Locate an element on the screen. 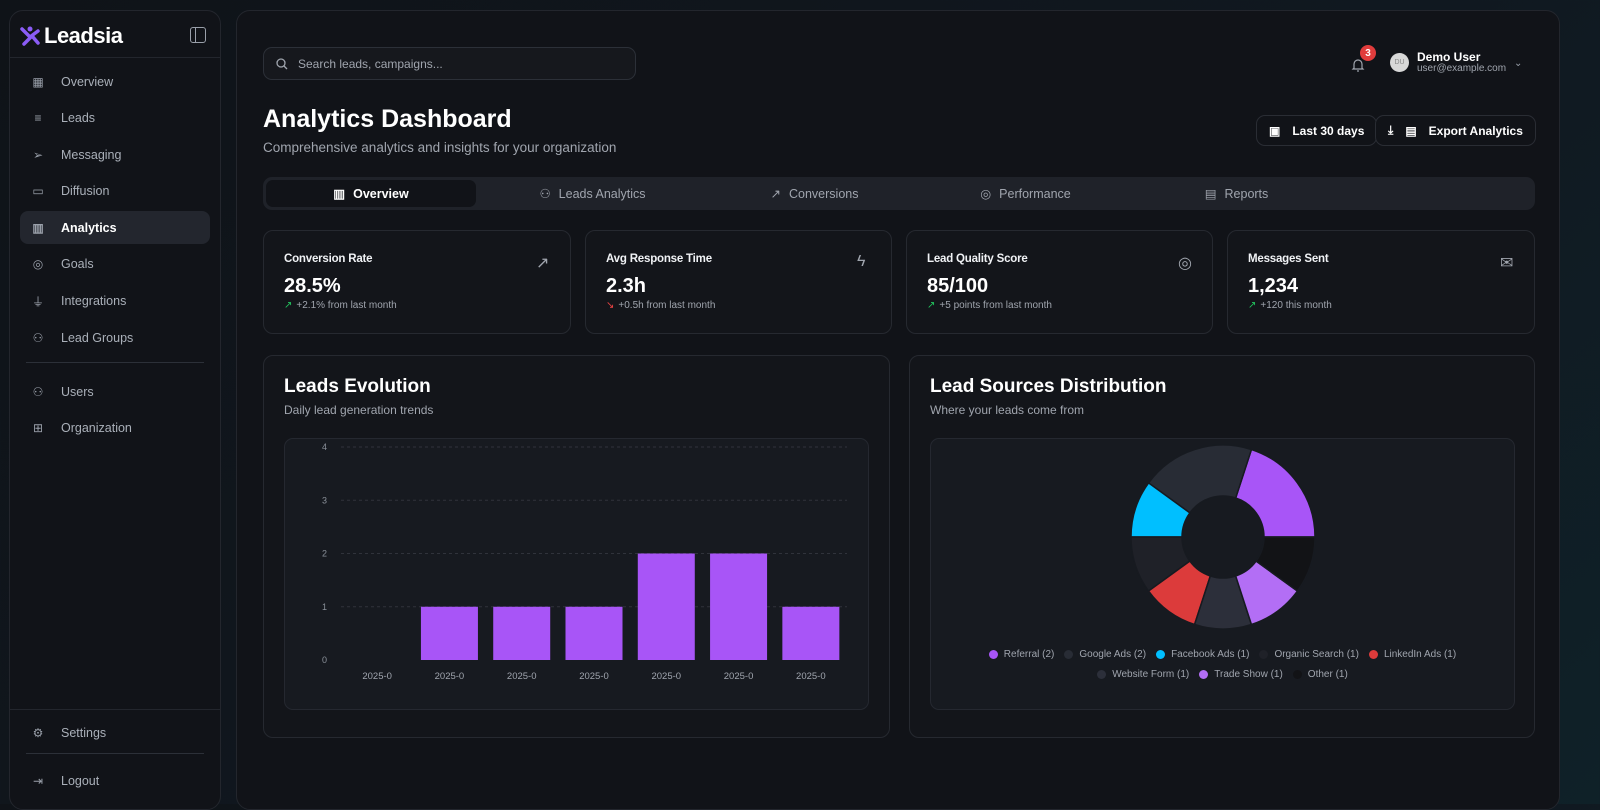 The height and width of the screenshot is (810, 1600). search-input is located at coordinates (458, 63).